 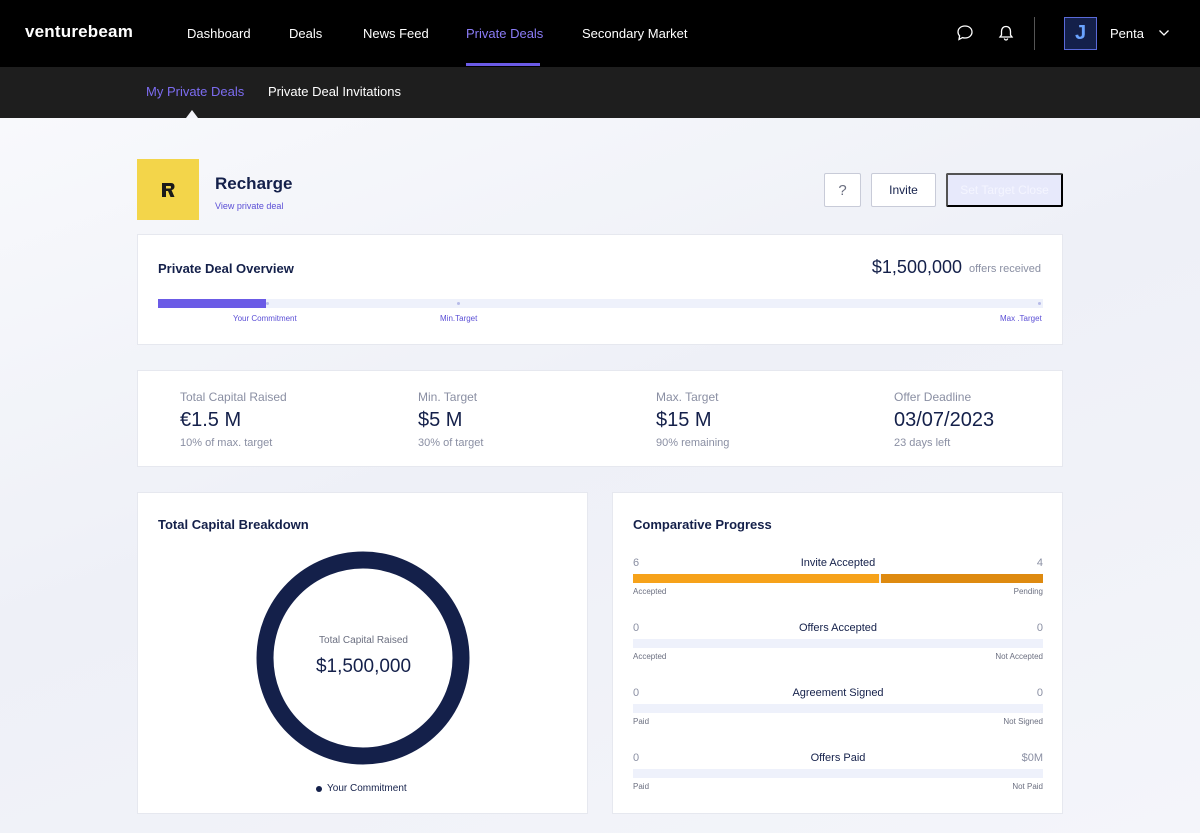 What do you see at coordinates (219, 33) in the screenshot?
I see `nav-dashboard: Dashboard` at bounding box center [219, 33].